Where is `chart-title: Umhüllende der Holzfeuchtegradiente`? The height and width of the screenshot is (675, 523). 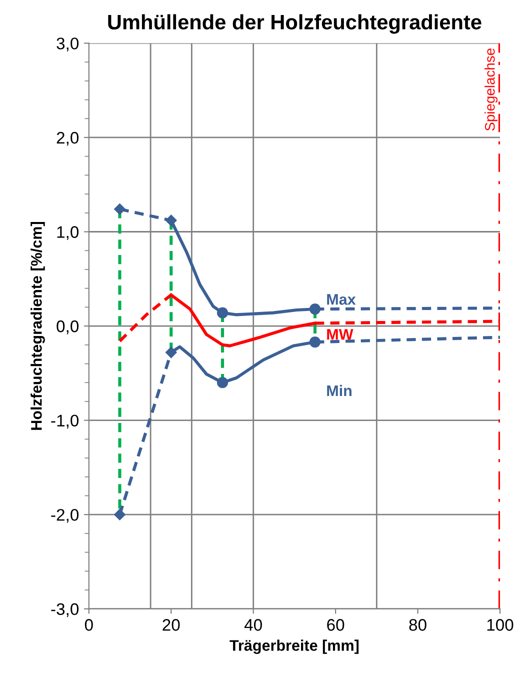 chart-title: Umhüllende der Holzfeuchtegradiente is located at coordinates (295, 24).